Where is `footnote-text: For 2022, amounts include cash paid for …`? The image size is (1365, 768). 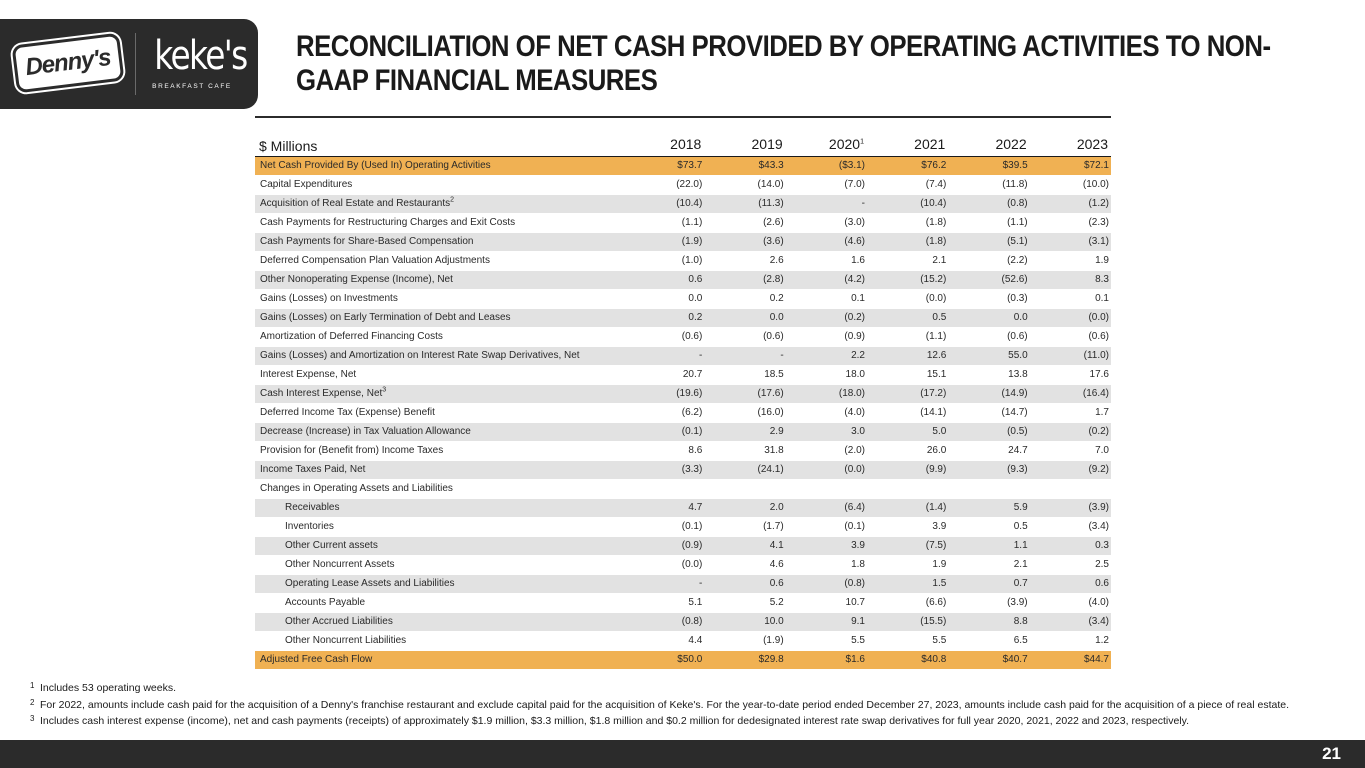
footnote-text: For 2022, amounts include cash paid for … is located at coordinates (665, 704).